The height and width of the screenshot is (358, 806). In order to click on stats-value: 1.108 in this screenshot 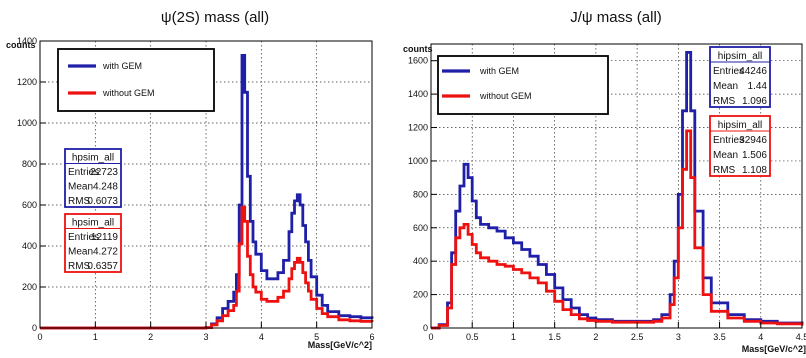, I will do `click(754, 170)`.